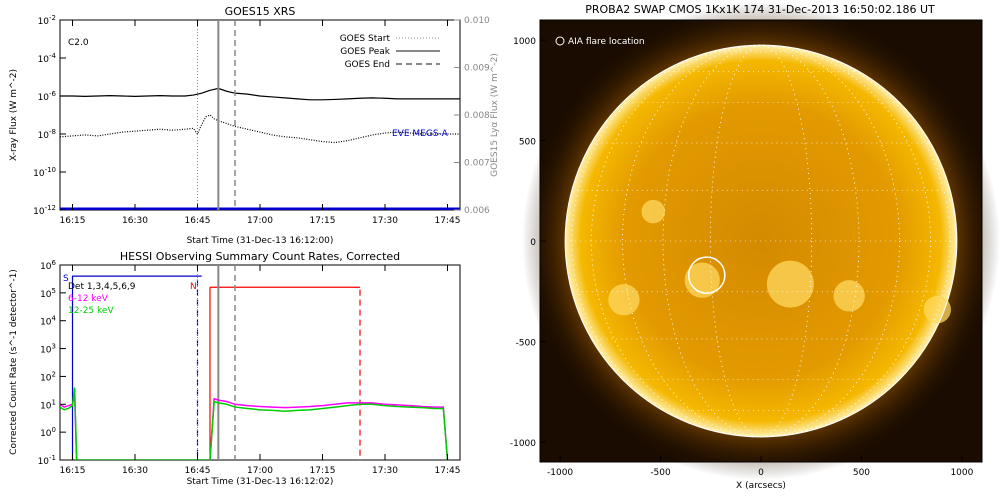 The width and height of the screenshot is (1000, 500). Describe the element at coordinates (385, 471) in the screenshot. I see `hessi-x-tick-label: 17:30` at that location.